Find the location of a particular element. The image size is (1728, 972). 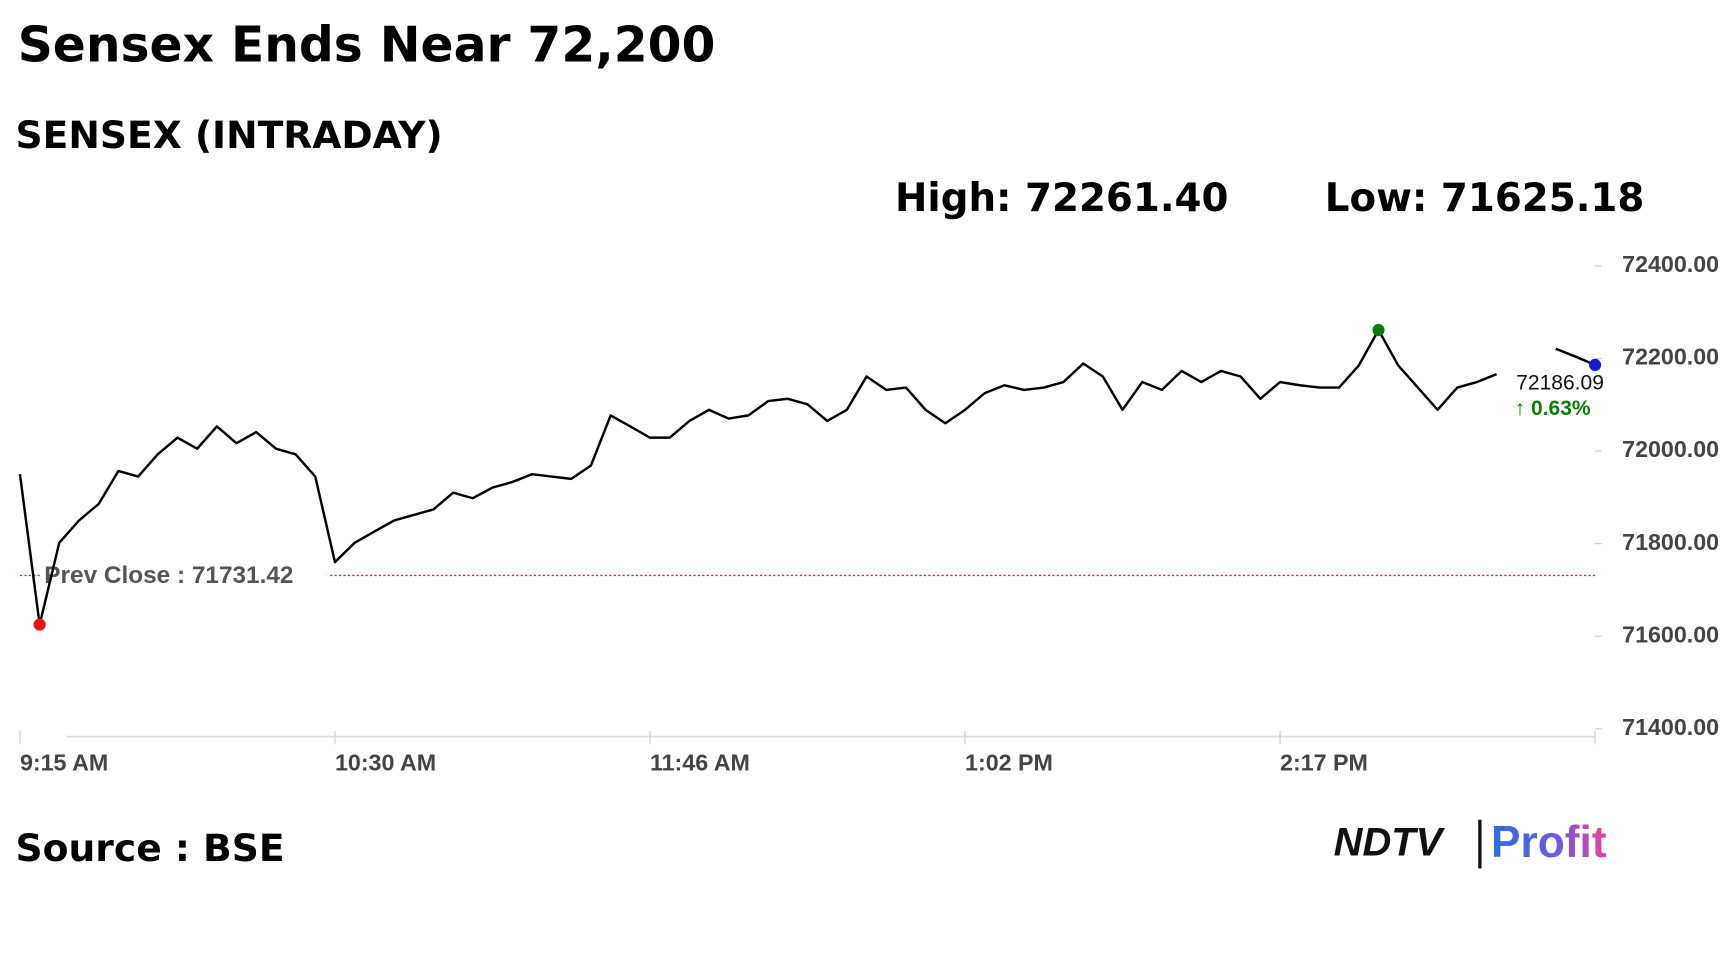

x-tick-label: 2:17 PM is located at coordinates (1324, 762).